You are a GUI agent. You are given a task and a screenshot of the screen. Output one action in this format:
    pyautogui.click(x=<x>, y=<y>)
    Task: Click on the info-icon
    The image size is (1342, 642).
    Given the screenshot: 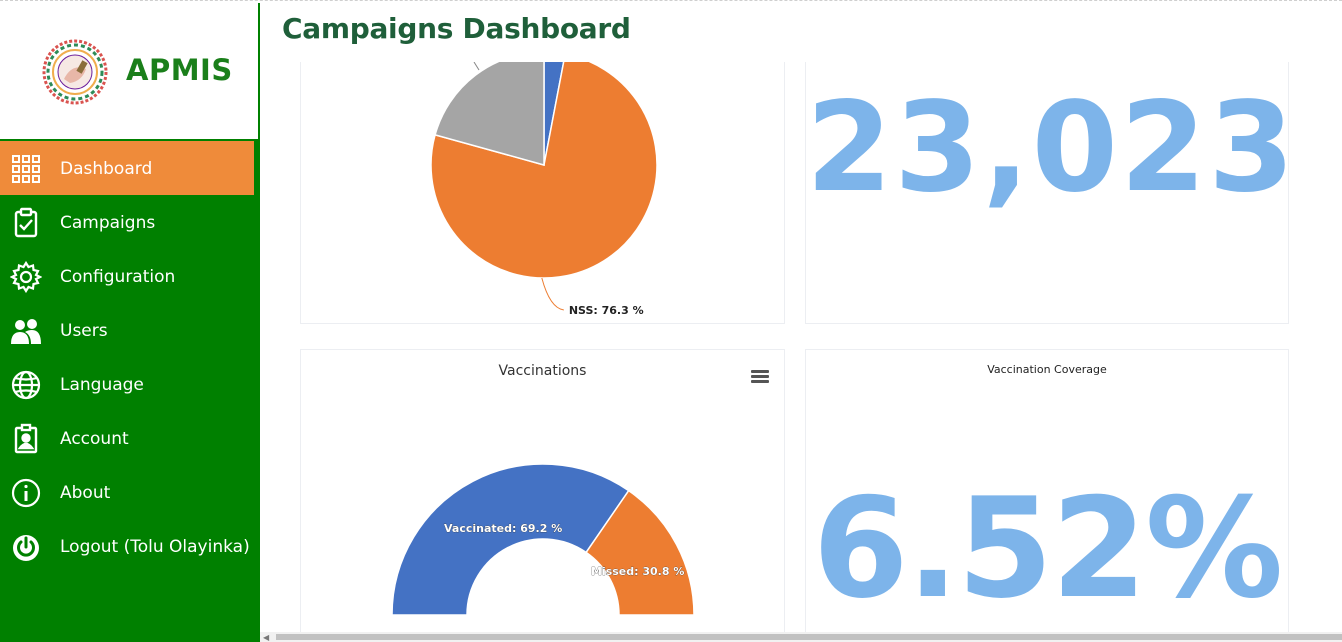 What is the action you would take?
    pyautogui.click(x=26, y=493)
    